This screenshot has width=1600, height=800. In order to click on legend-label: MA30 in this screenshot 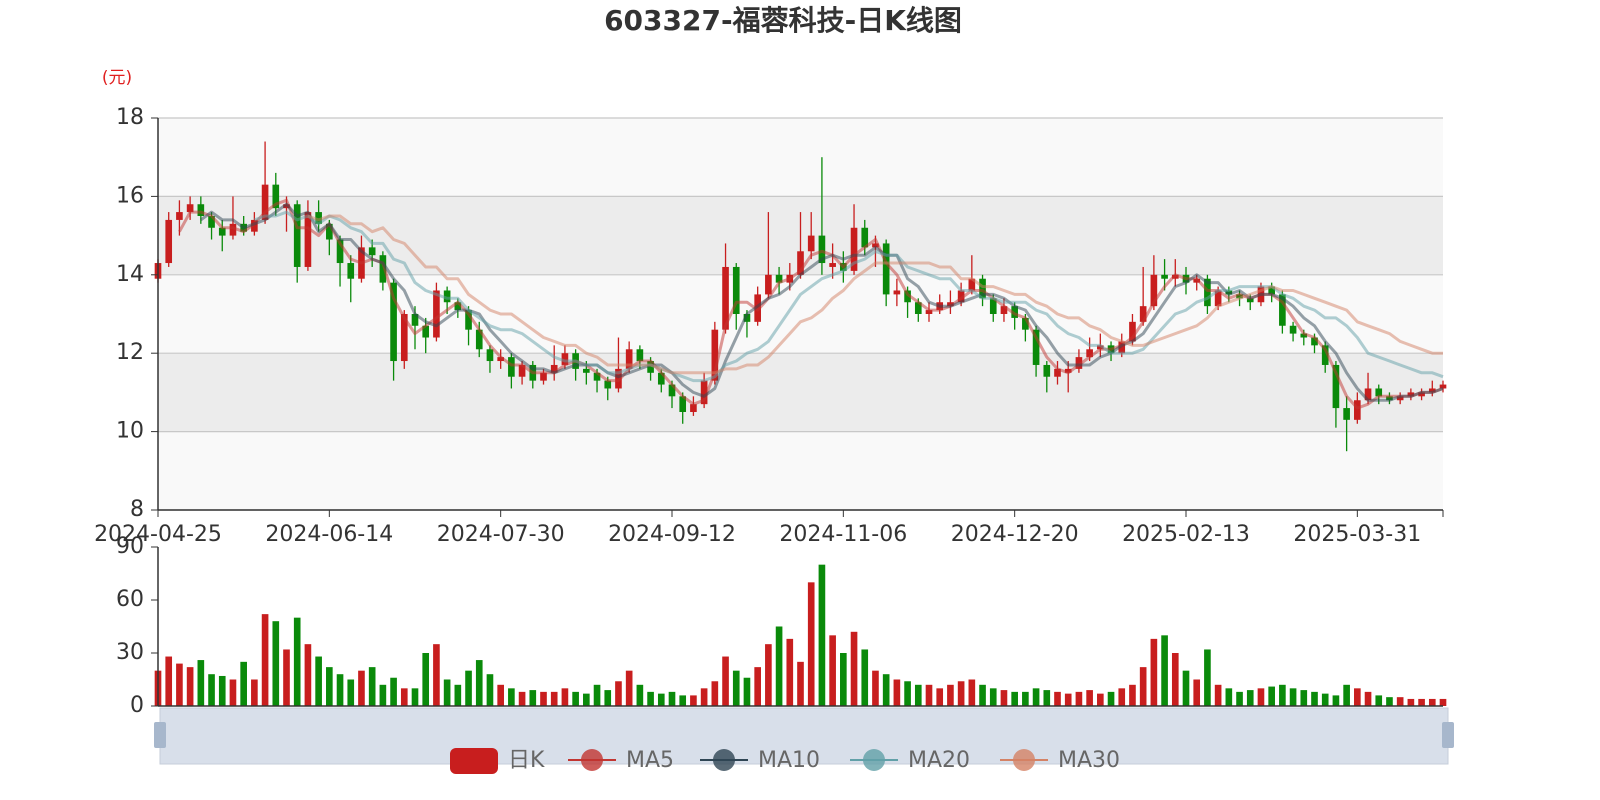, I will do `click(1089, 760)`.